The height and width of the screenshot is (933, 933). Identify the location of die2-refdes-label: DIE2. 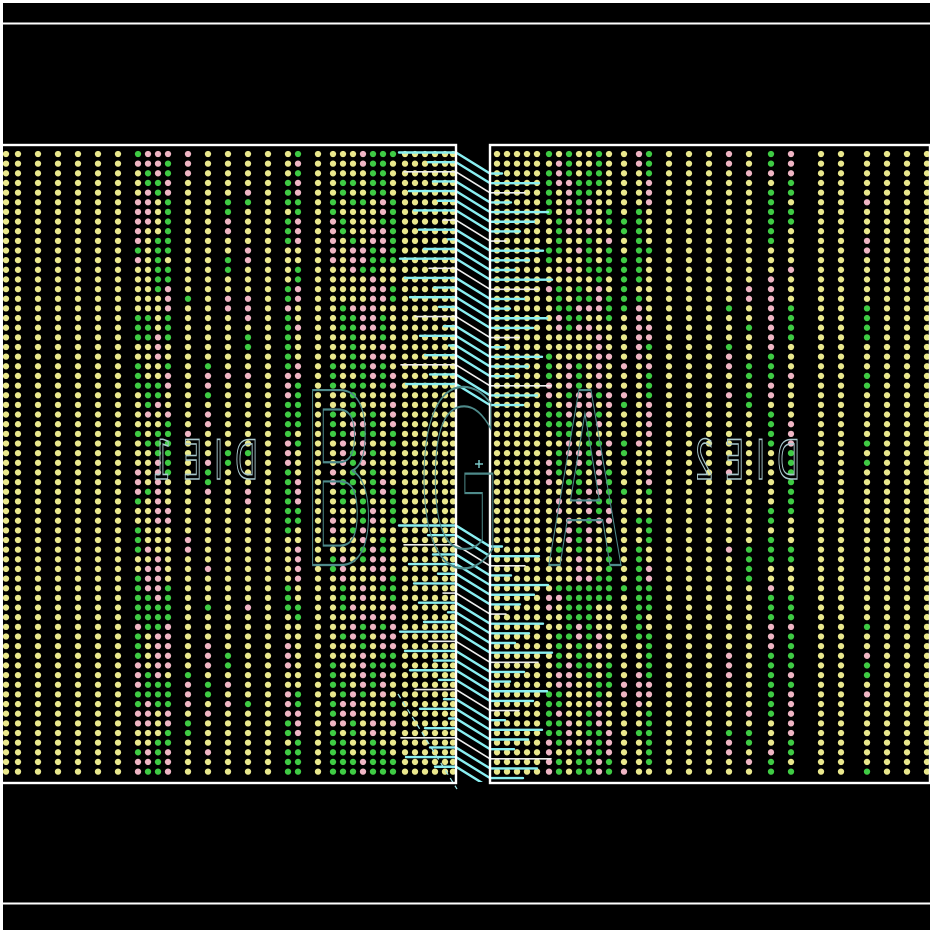
(741, 462).